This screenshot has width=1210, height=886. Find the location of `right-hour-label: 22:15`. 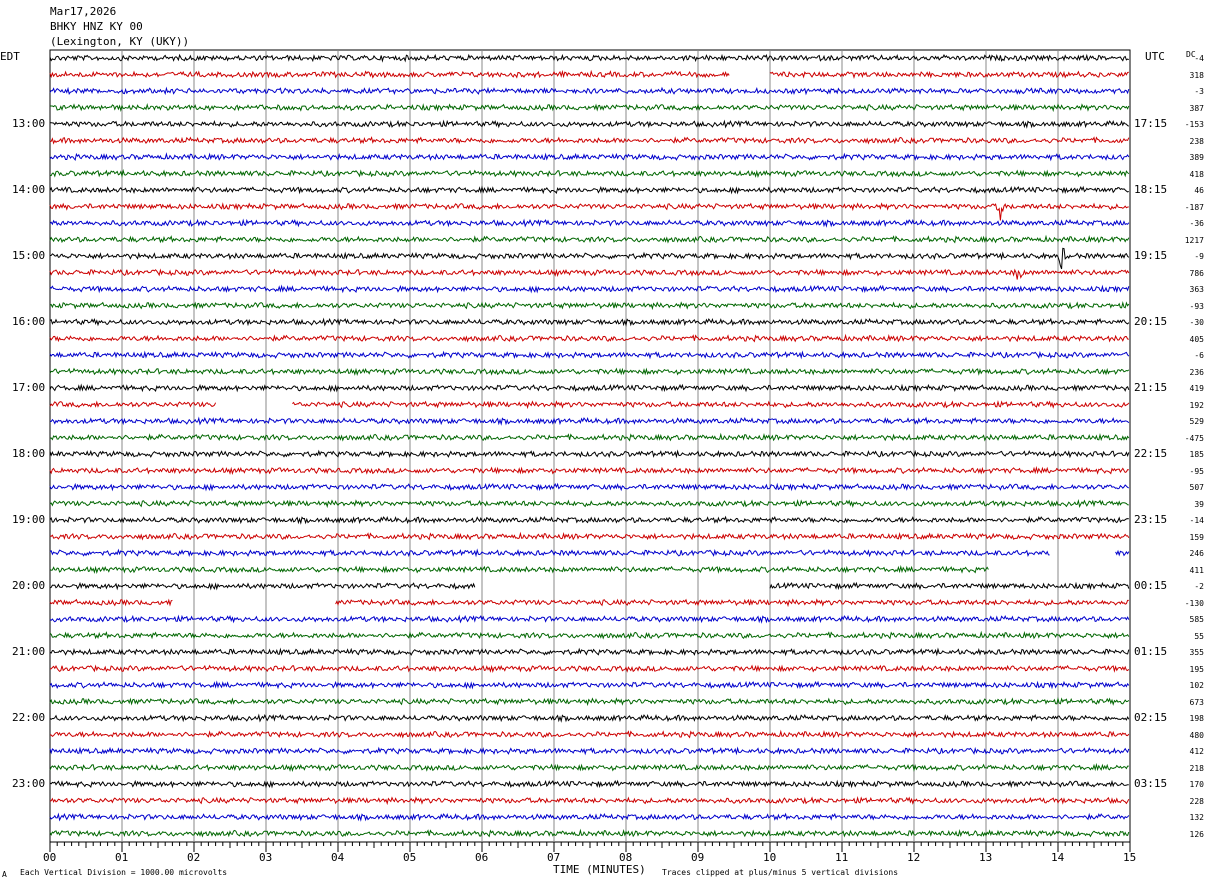

right-hour-label: 22:15 is located at coordinates (1151, 453).